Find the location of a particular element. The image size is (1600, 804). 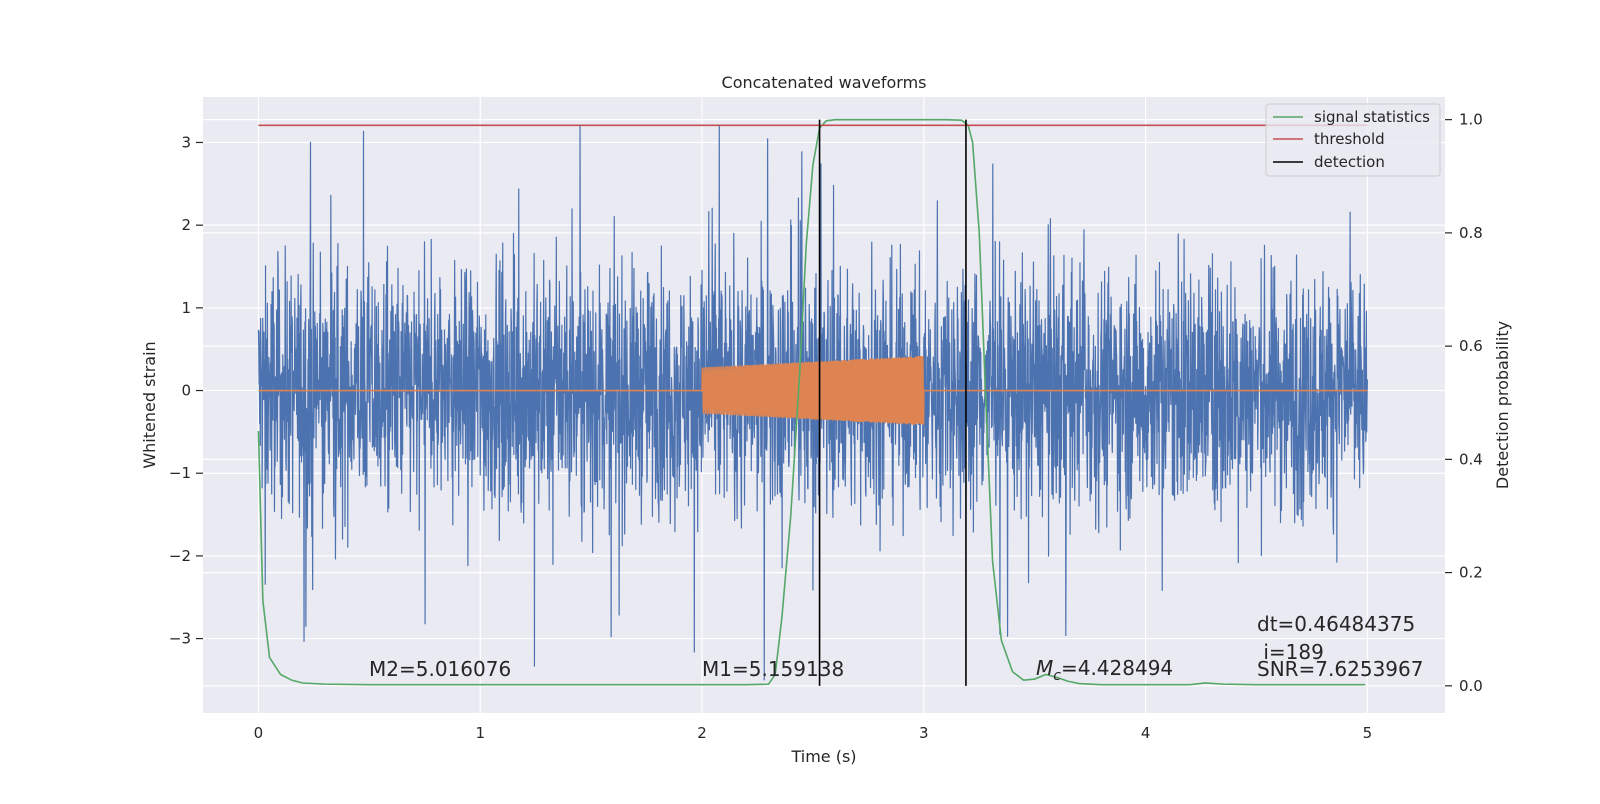

annotation-index: i=189 is located at coordinates (1290, 652).